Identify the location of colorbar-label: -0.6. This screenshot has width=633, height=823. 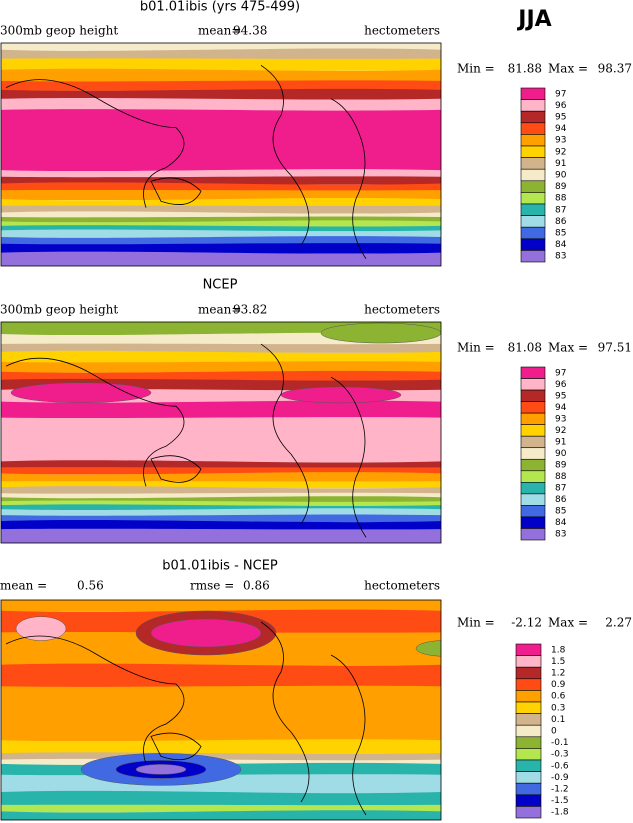
(560, 766).